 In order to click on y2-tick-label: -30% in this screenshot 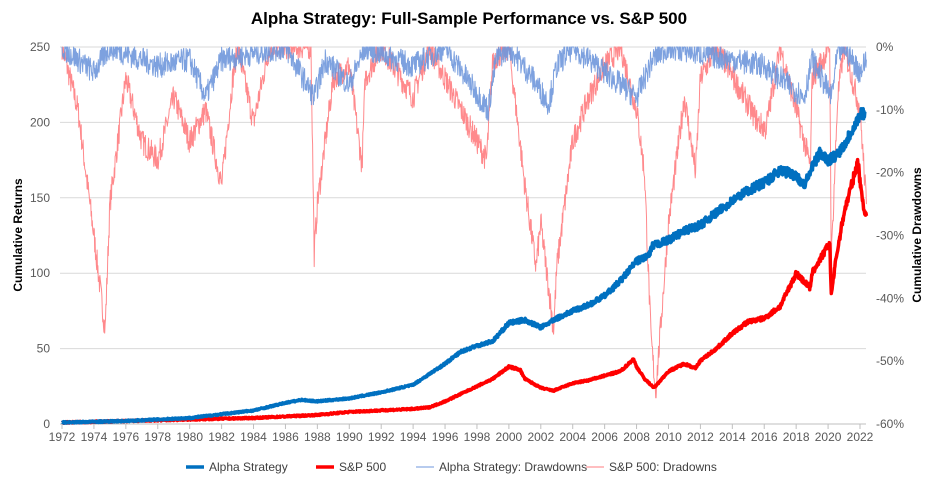, I will do `click(890, 236)`.